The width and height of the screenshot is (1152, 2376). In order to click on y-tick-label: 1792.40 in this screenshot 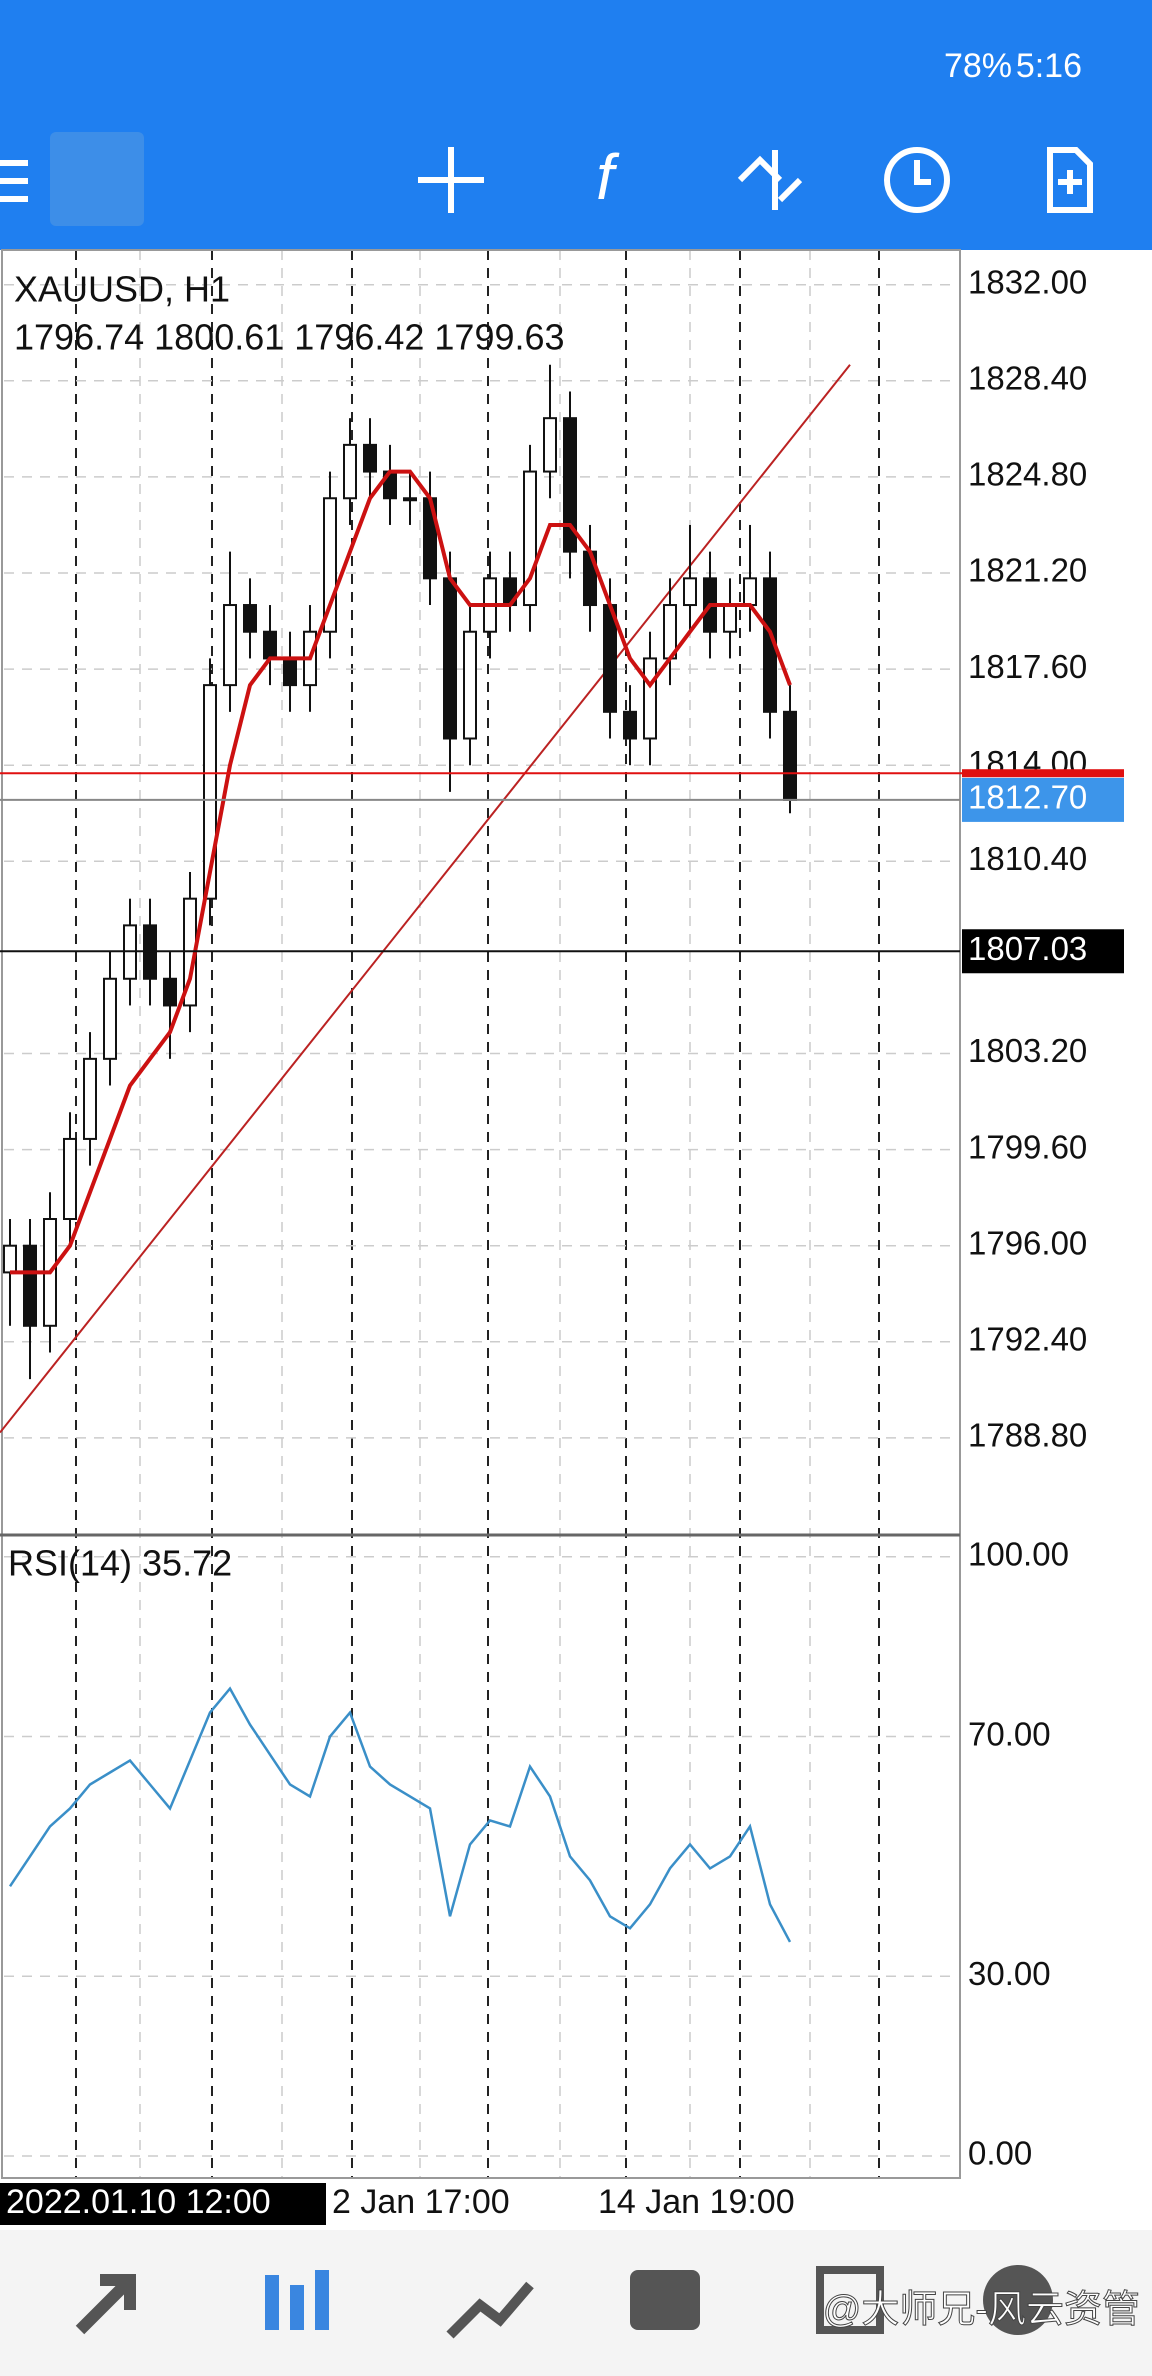, I will do `click(1027, 1339)`.